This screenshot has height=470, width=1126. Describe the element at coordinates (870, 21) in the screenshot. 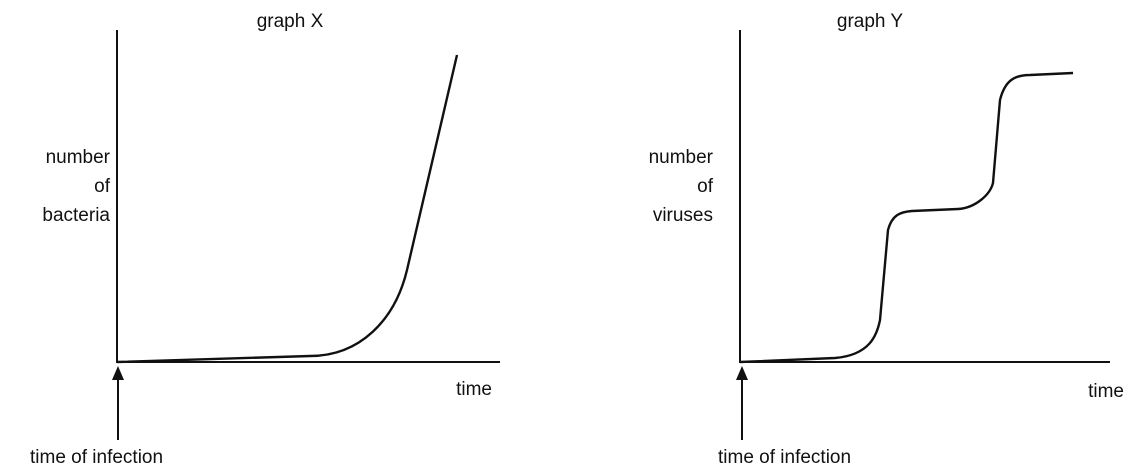

I see `graph-title: graph Y` at that location.